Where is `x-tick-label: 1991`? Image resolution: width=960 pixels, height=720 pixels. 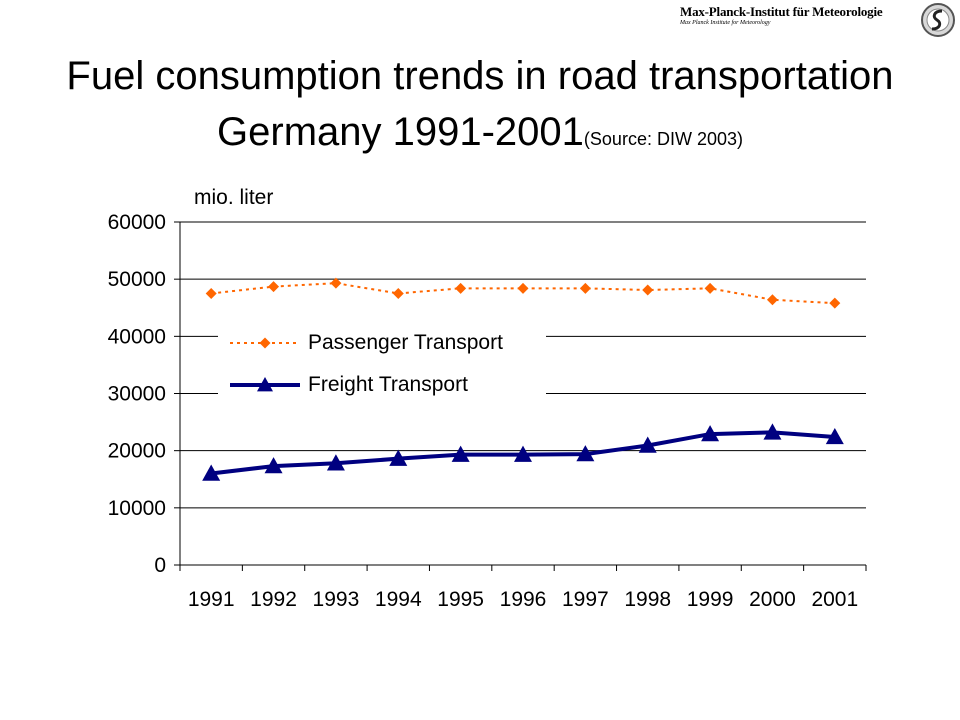
x-tick-label: 1991 is located at coordinates (211, 599).